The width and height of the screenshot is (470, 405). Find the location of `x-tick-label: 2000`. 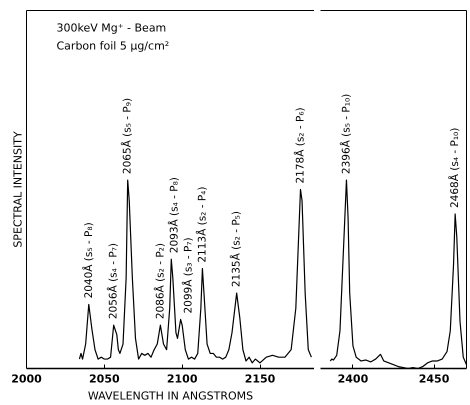

x-tick-label: 2000 is located at coordinates (26, 379).